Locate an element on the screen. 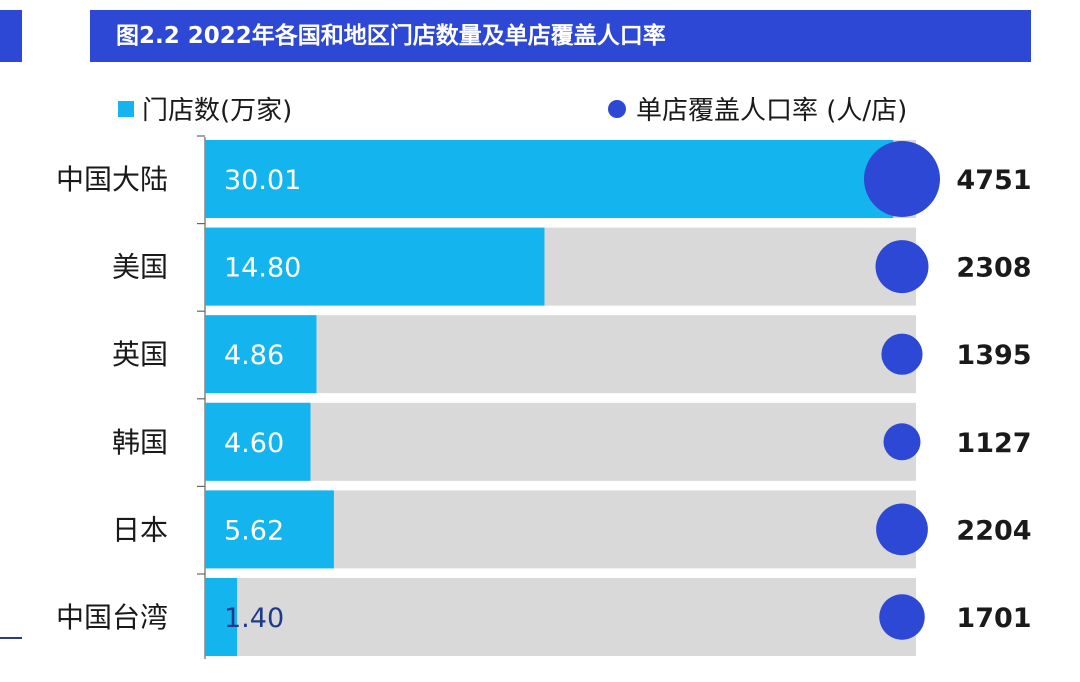 The image size is (1080, 682). coverage-value-label: 2204 is located at coordinates (993, 530).